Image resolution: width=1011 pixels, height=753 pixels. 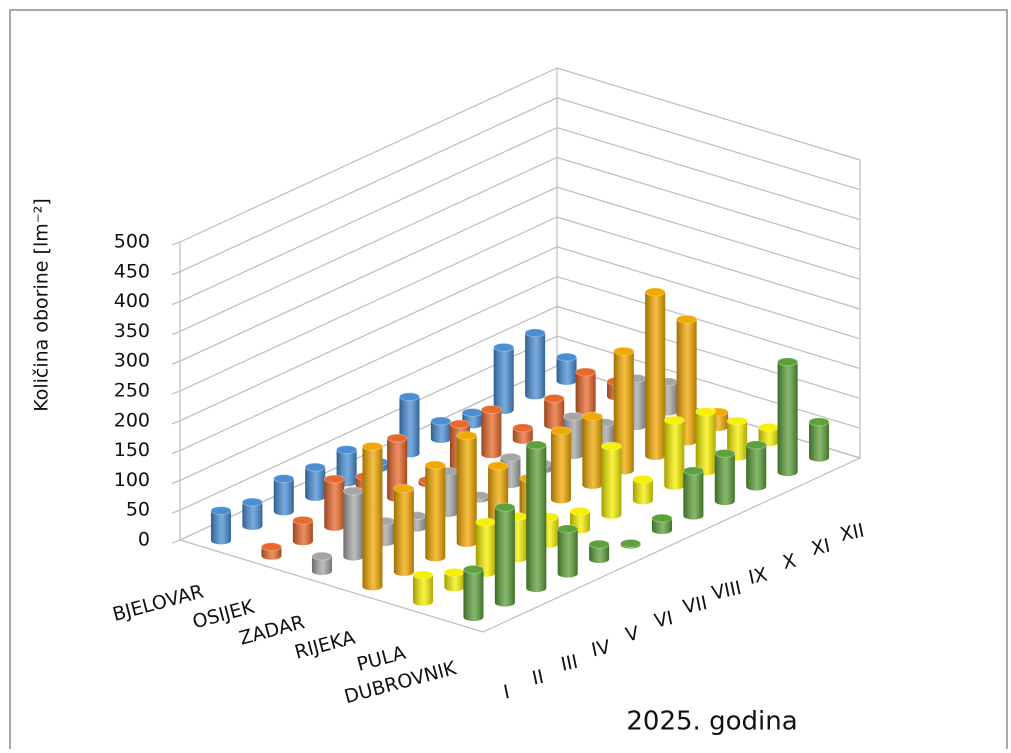 What do you see at coordinates (132, 420) in the screenshot?
I see `y-tick-label: 200` at bounding box center [132, 420].